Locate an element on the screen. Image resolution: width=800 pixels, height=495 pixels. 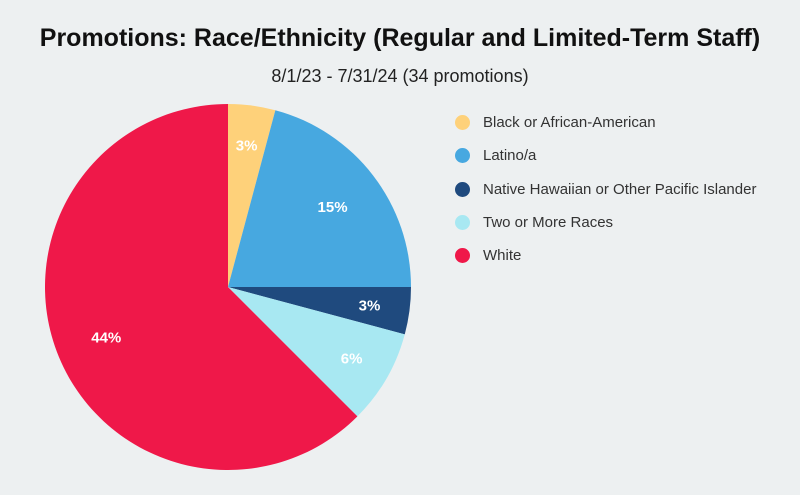
legend-label: Black or African-American is located at coordinates (569, 123).